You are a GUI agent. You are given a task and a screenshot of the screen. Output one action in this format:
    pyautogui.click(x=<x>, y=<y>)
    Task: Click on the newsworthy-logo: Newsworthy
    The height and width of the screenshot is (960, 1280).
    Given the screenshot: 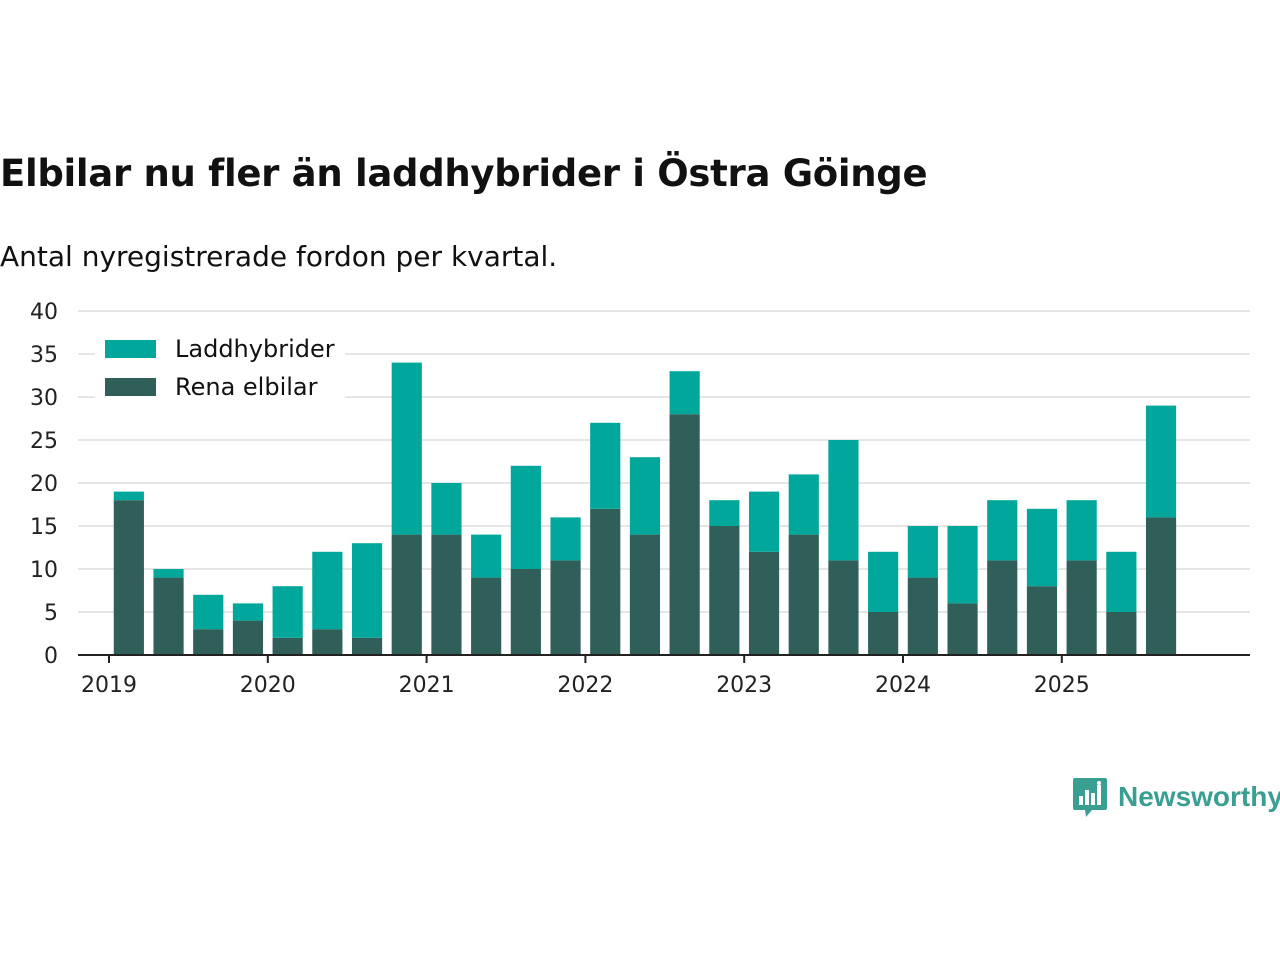 What is the action you would take?
    pyautogui.click(x=1176, y=797)
    